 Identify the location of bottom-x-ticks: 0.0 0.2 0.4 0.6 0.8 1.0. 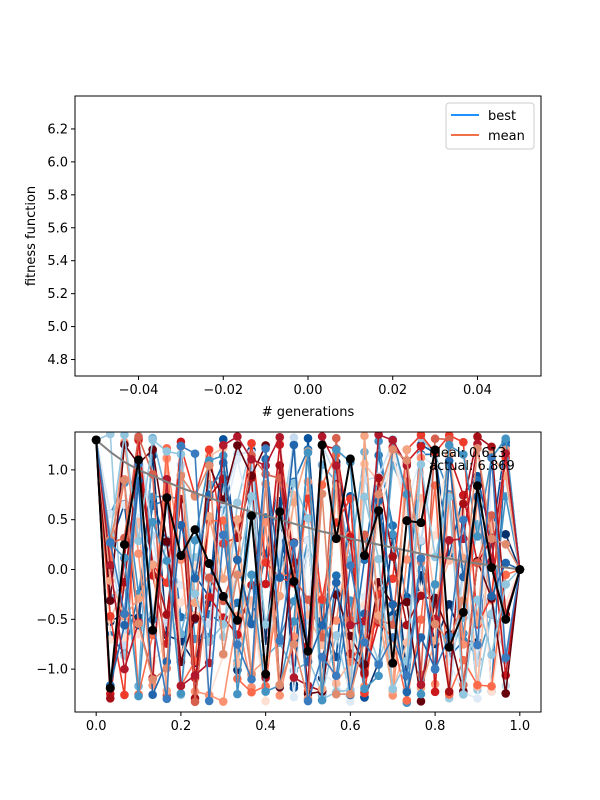
(308, 723).